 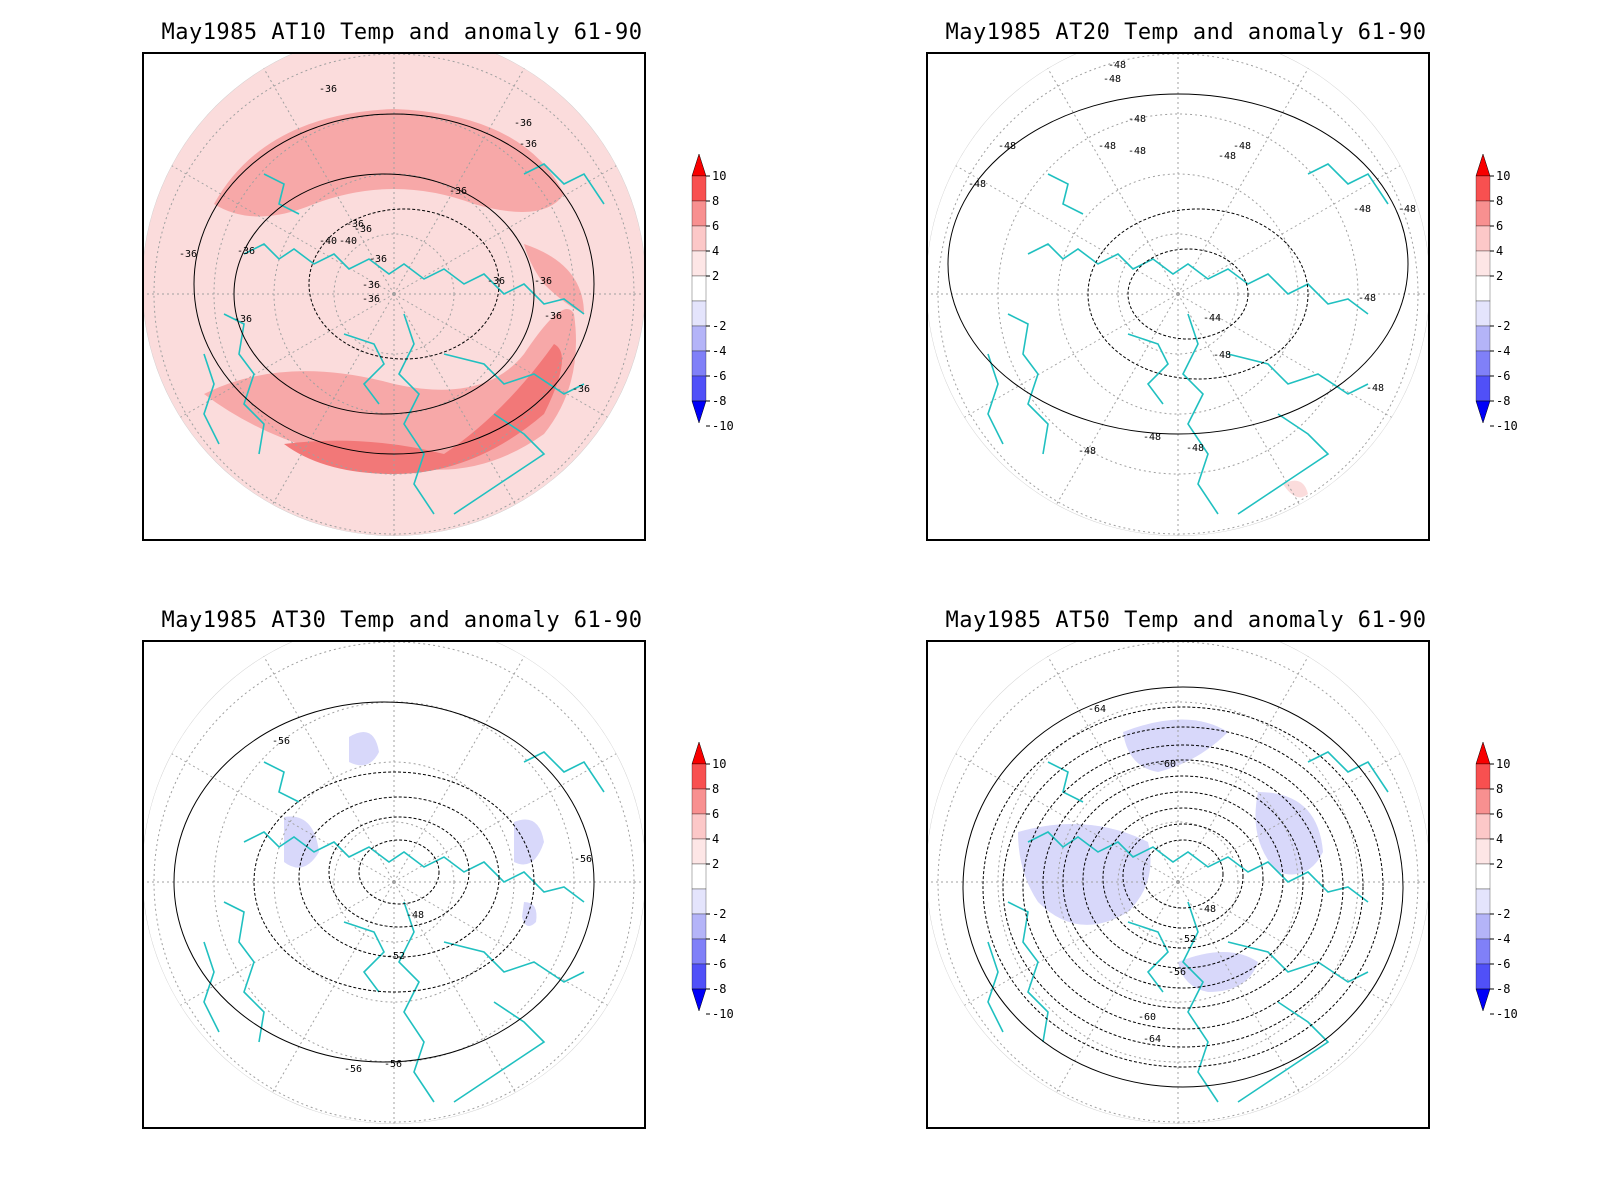 I want to click on contour-label: -52, so click(x=396, y=956).